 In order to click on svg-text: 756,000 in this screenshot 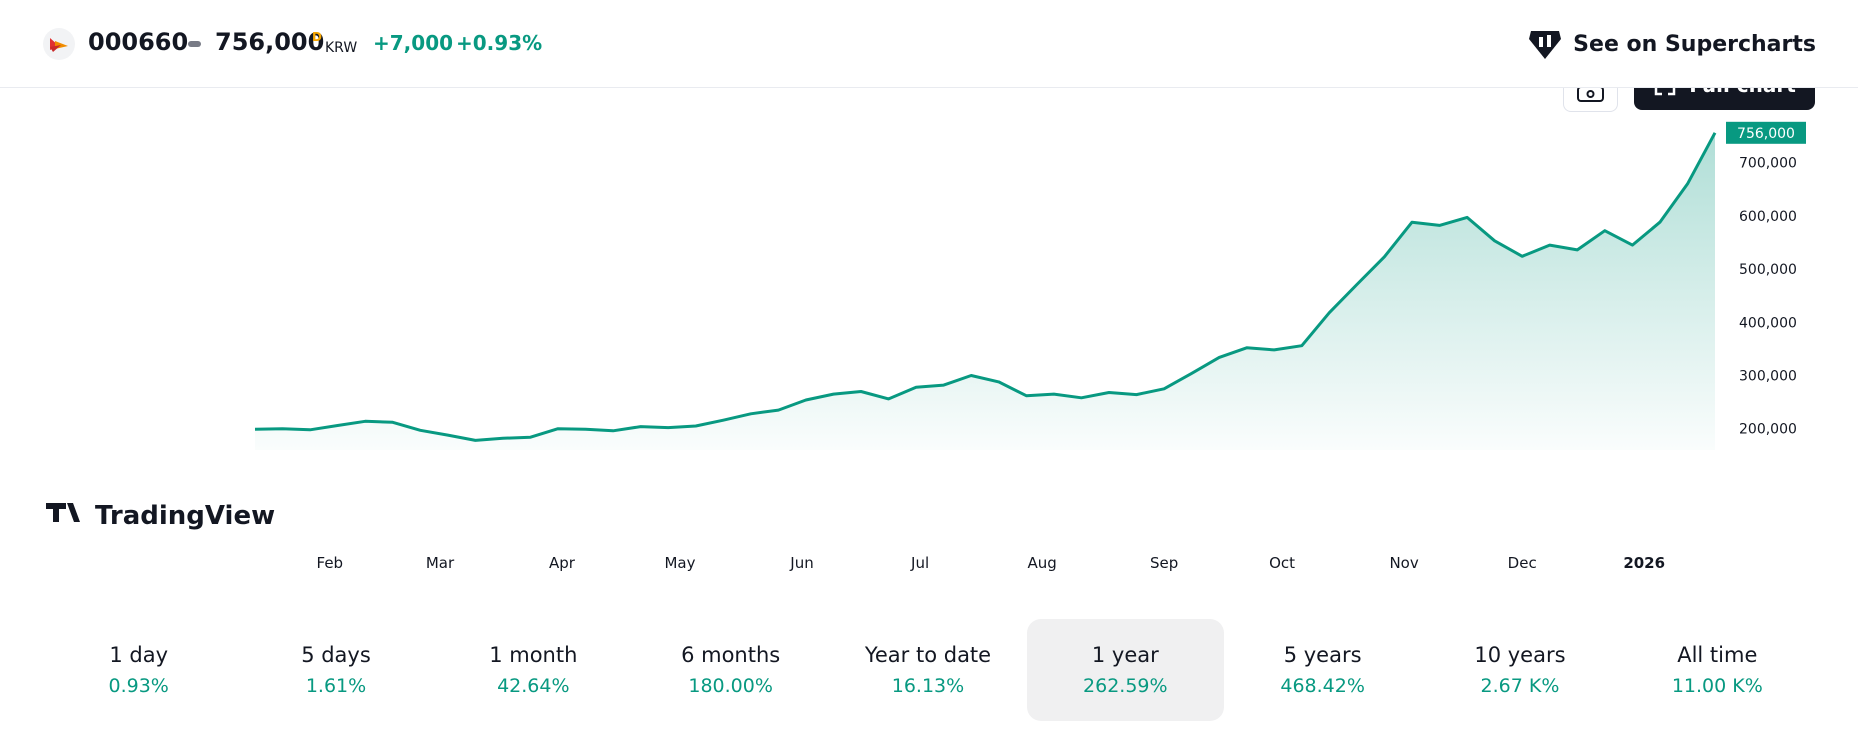, I will do `click(1766, 134)`.